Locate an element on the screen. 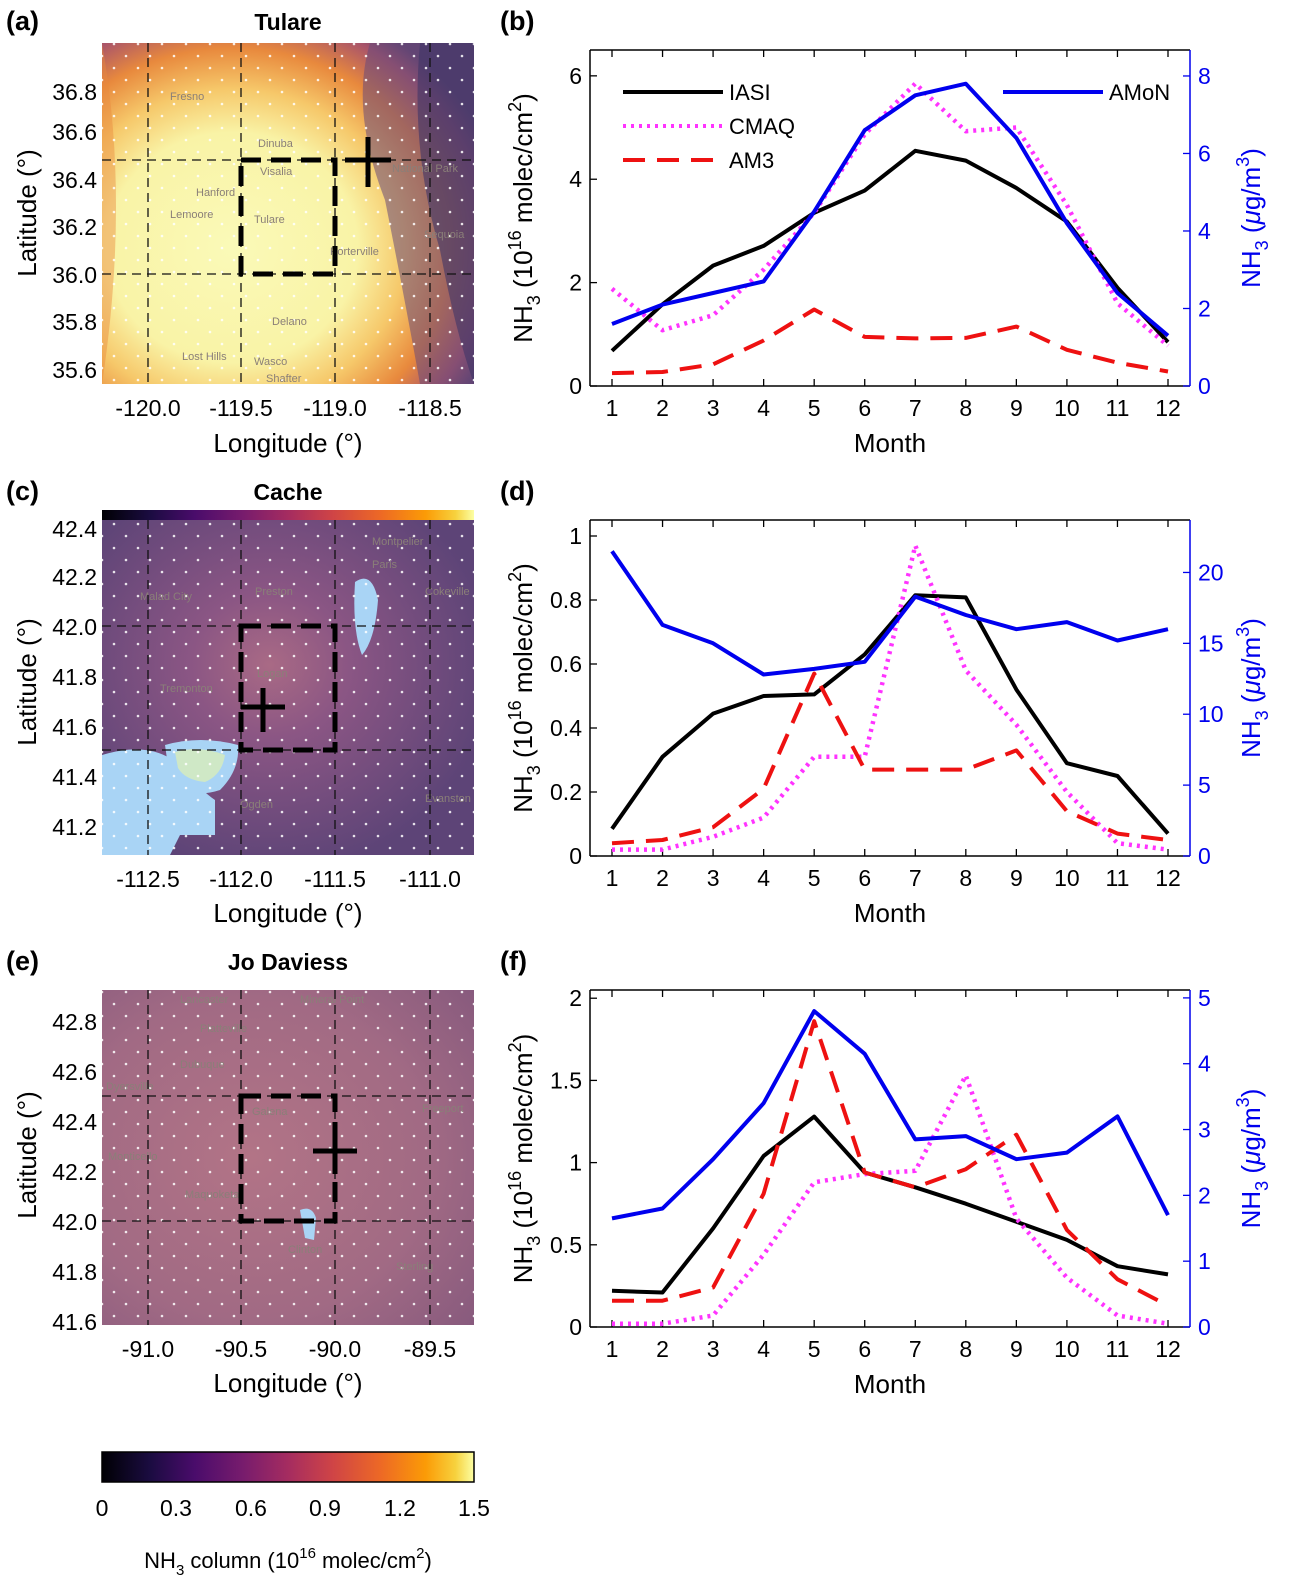 Image resolution: width=1311 pixels, height=1591 pixels. svg-text: Malad City is located at coordinates (166, 597).